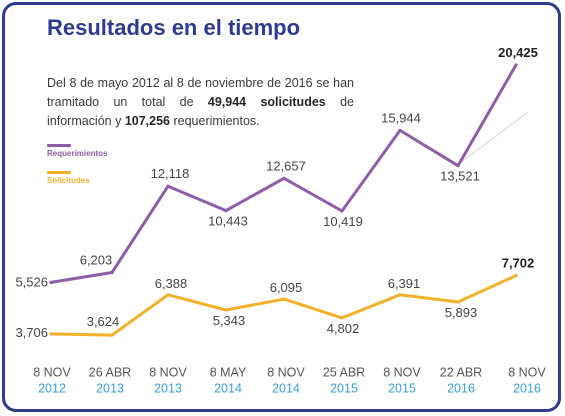  Describe the element at coordinates (96, 260) in the screenshot. I see `data-label-requerimientos-1: 6,203` at that location.